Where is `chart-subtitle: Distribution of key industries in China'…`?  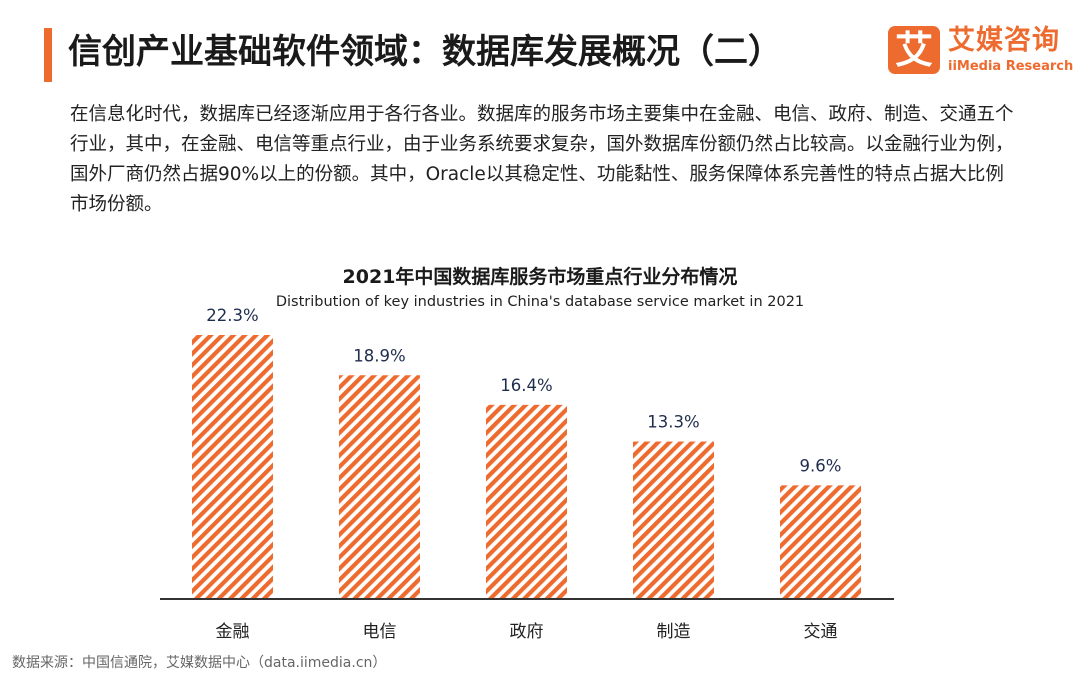
chart-subtitle: Distribution of key industries in China'… is located at coordinates (540, 302).